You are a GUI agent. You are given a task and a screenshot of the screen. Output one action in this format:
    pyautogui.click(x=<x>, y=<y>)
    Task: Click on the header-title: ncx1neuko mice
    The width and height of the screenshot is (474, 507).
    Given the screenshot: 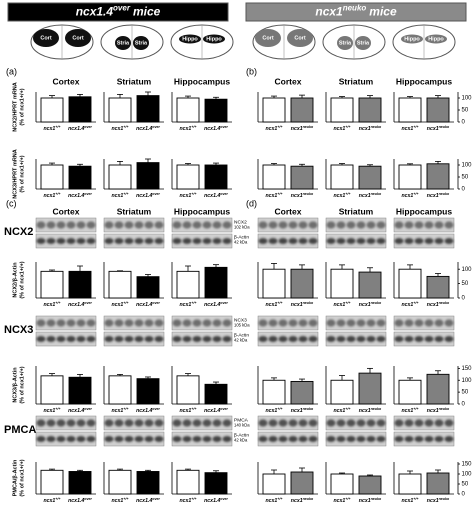 What is the action you would take?
    pyautogui.click(x=356, y=11)
    